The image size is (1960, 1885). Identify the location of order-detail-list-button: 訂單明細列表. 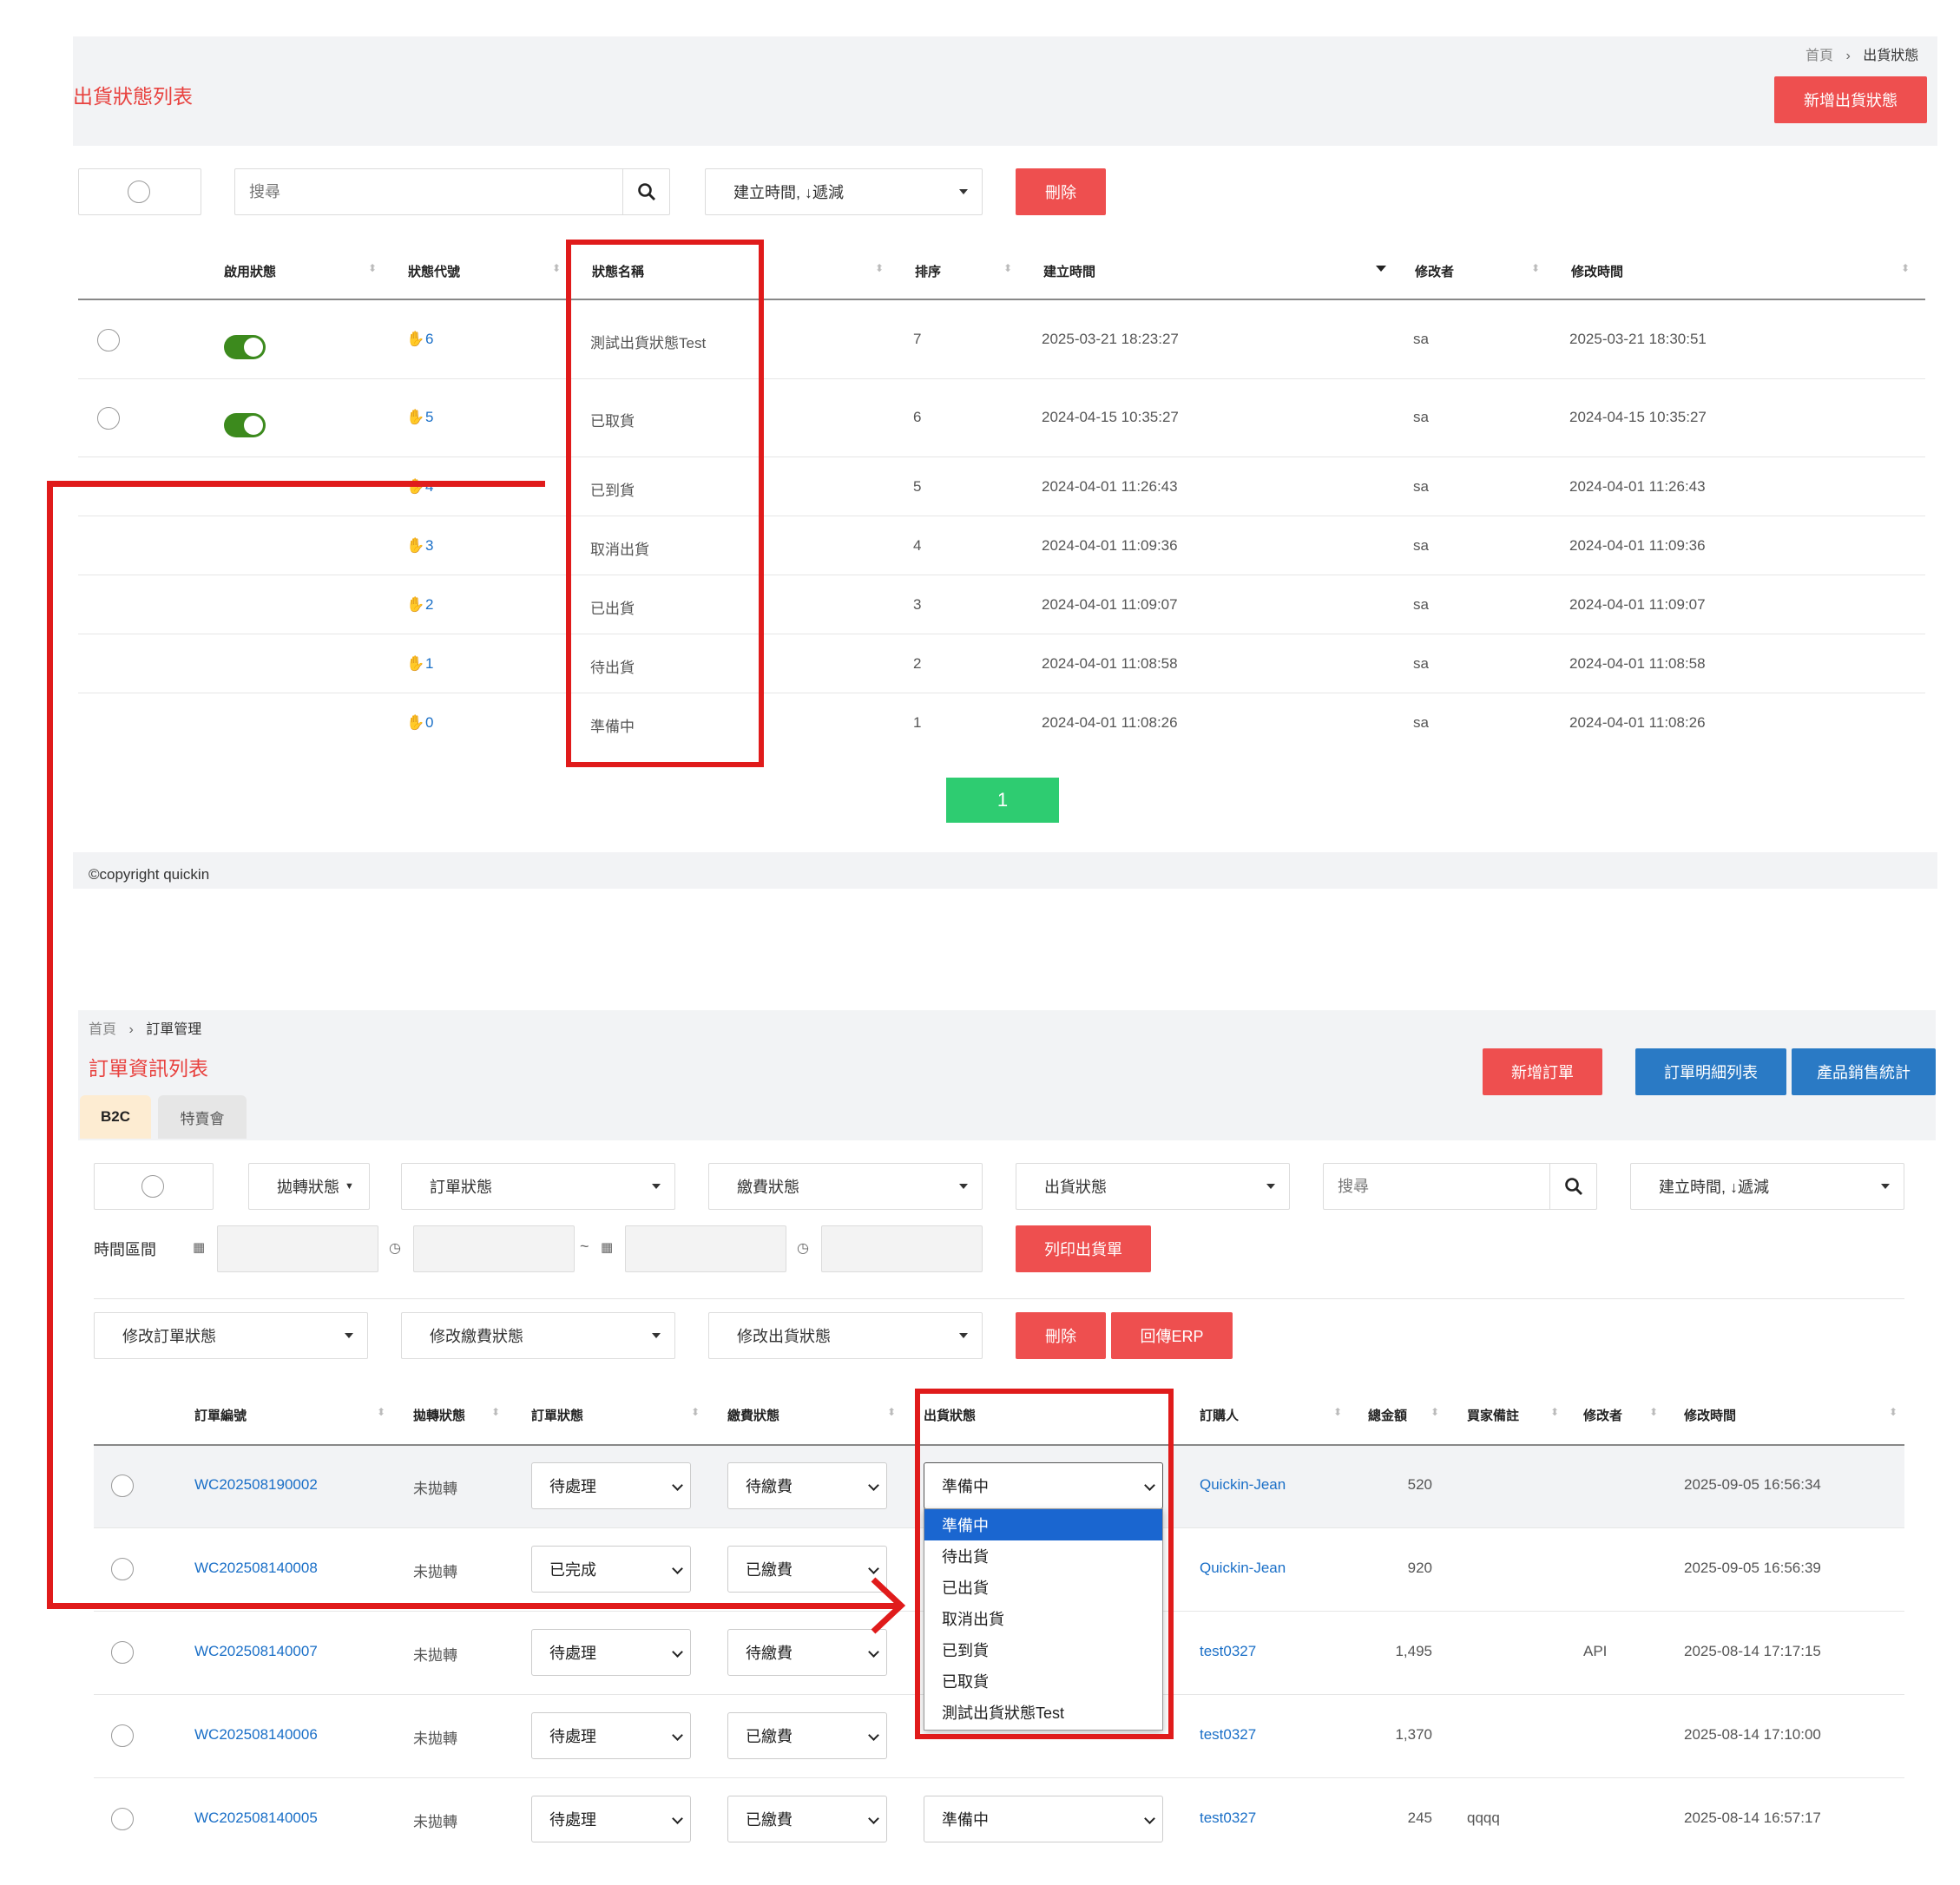
(1710, 1071).